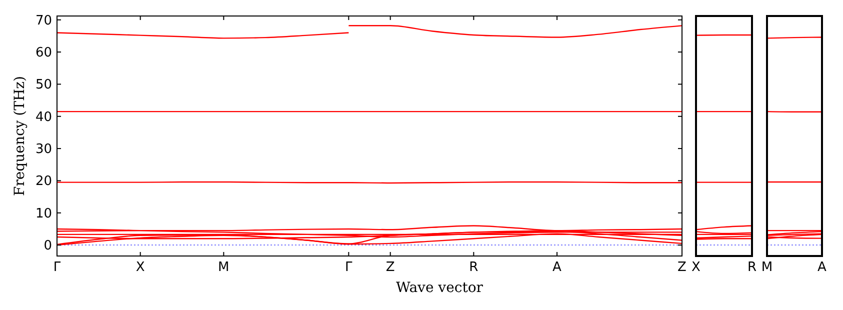 This screenshot has width=843, height=310. Describe the element at coordinates (43, 20) in the screenshot. I see `y-tick-label: 70` at that location.